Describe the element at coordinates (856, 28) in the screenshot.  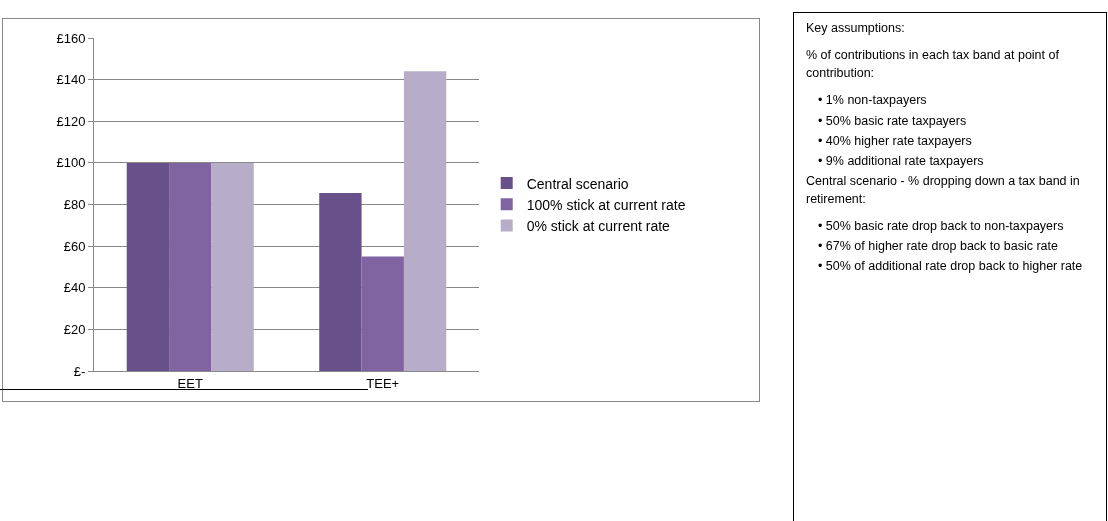
I see `text: Key assumptions:` at that location.